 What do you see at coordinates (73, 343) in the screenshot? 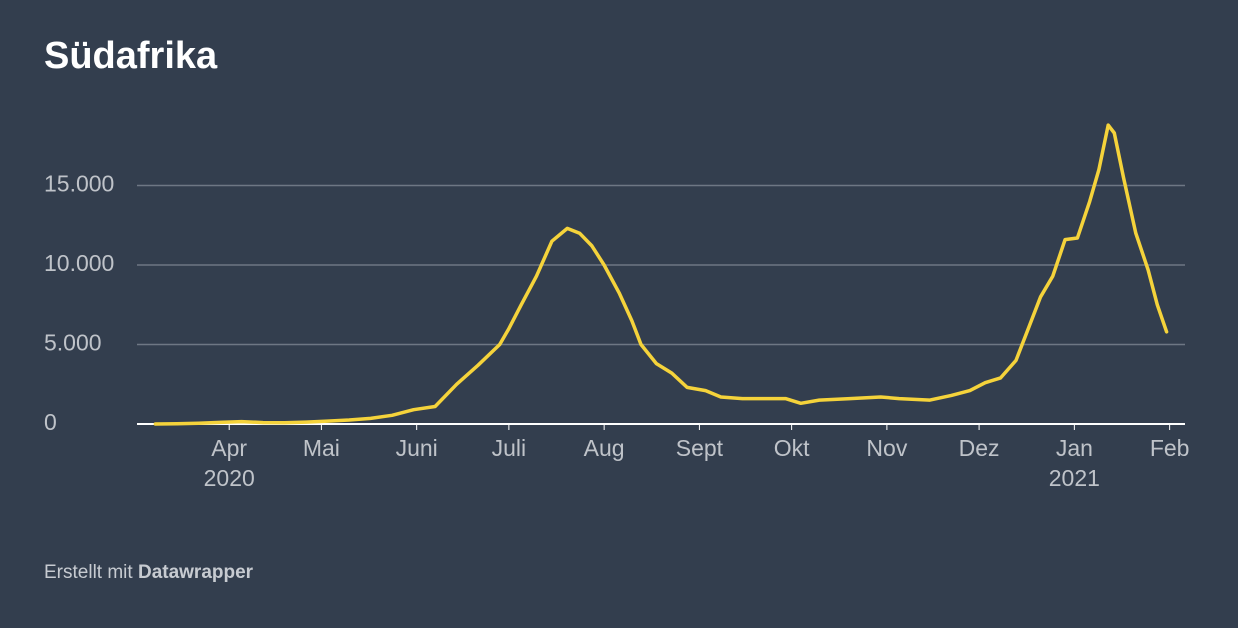
I see `y-tick-label: 5.000` at bounding box center [73, 343].